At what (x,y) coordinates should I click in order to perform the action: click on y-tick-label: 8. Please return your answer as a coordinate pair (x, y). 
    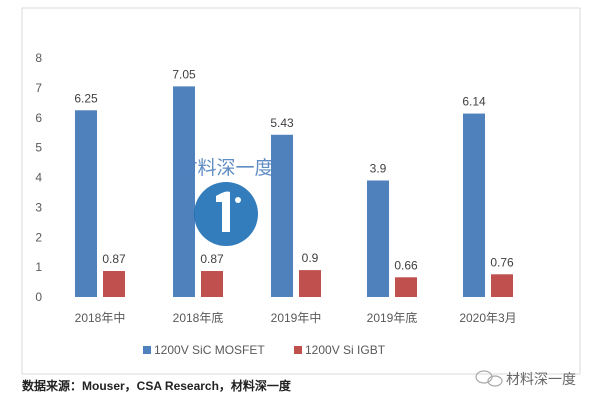
    Looking at the image, I should click on (38, 58).